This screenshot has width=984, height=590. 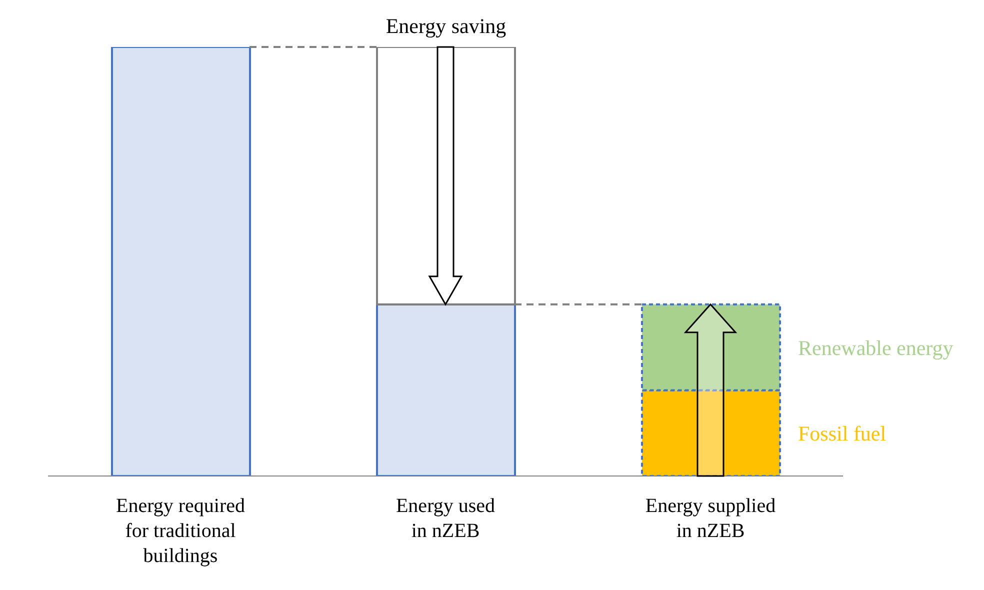 What do you see at coordinates (842, 434) in the screenshot?
I see `series-label: Fossil fuel` at bounding box center [842, 434].